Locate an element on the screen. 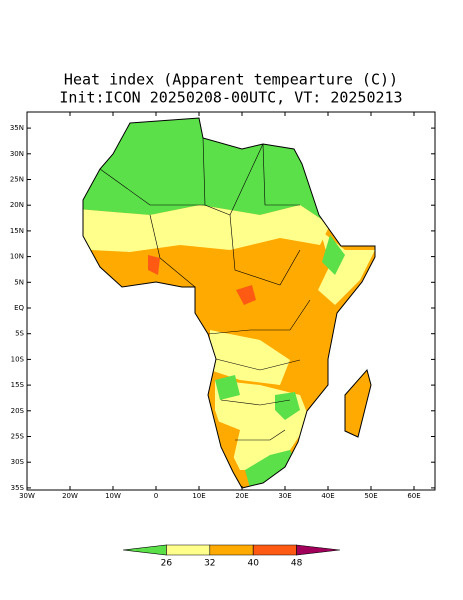 The height and width of the screenshot is (600, 463). colorbar-label: 32 is located at coordinates (209, 564).